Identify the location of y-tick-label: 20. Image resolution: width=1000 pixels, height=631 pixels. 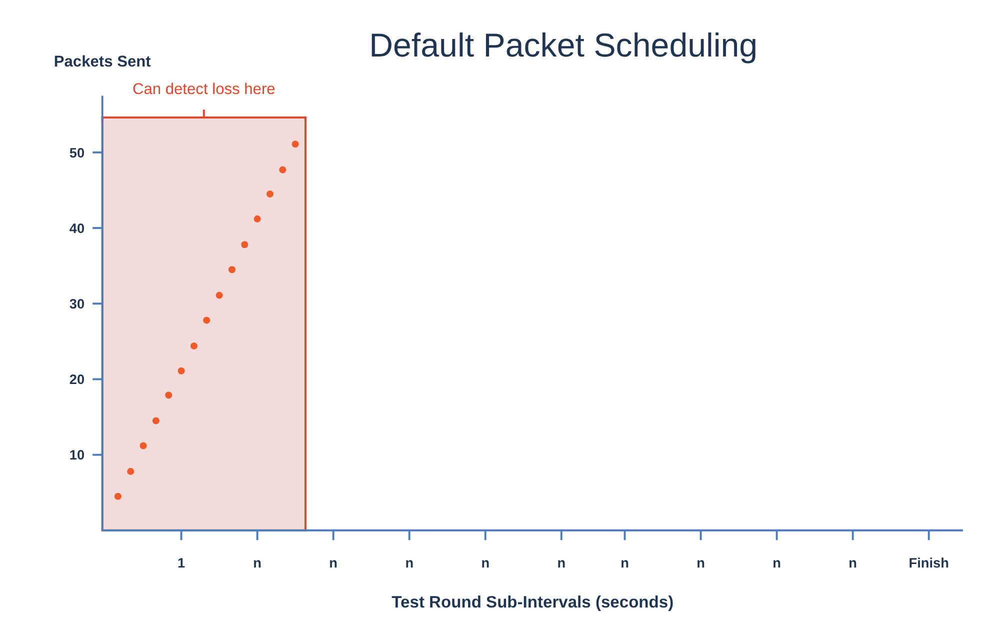
(77, 380).